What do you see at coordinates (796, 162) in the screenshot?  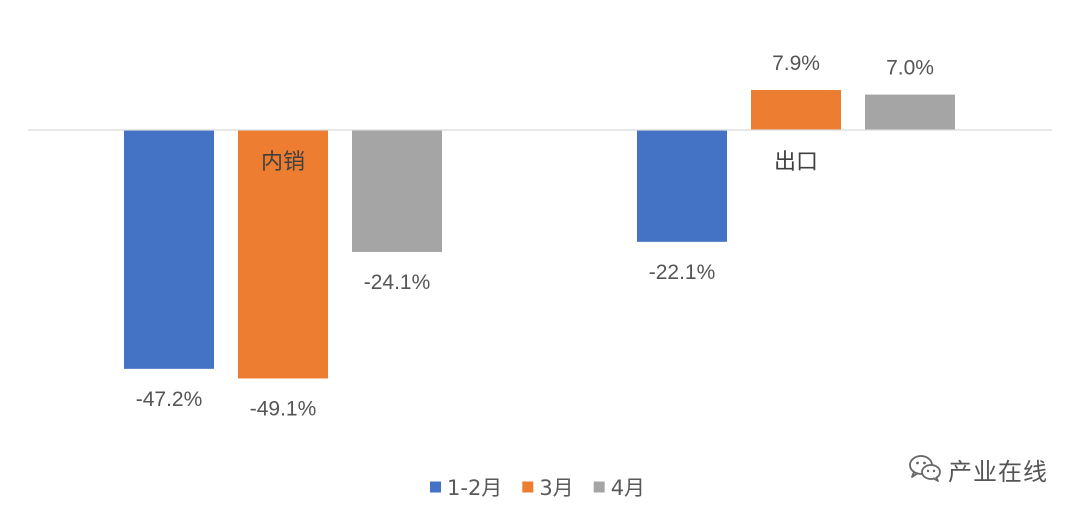 I see `category-label-出口: 出口` at bounding box center [796, 162].